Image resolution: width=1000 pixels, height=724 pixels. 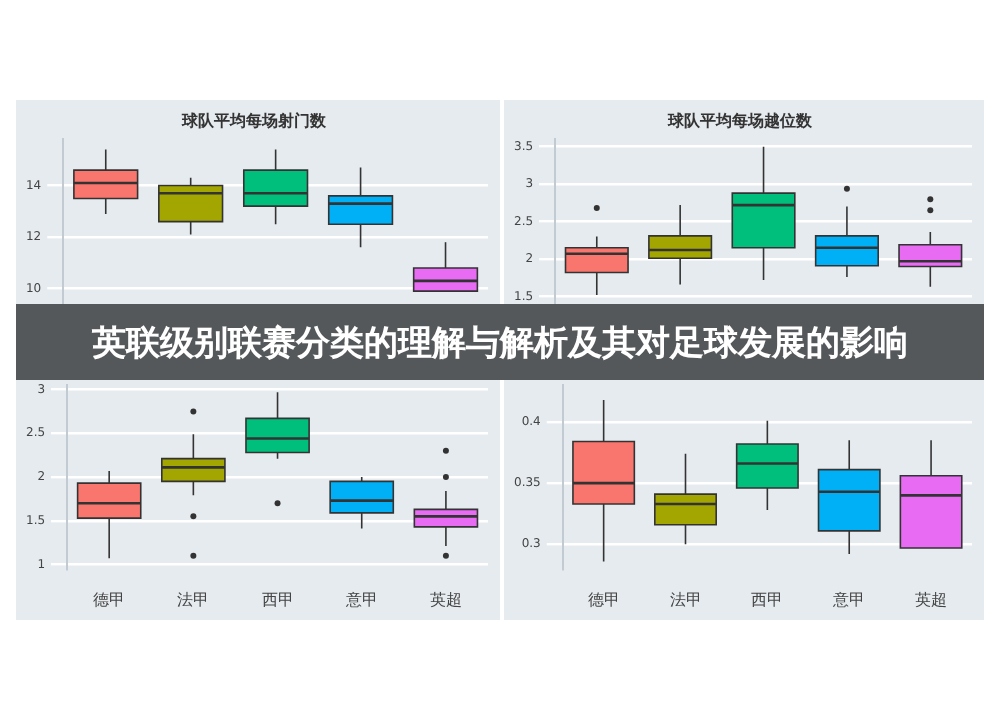 I want to click on chart-title: 球队平均每场越位数, so click(x=740, y=120).